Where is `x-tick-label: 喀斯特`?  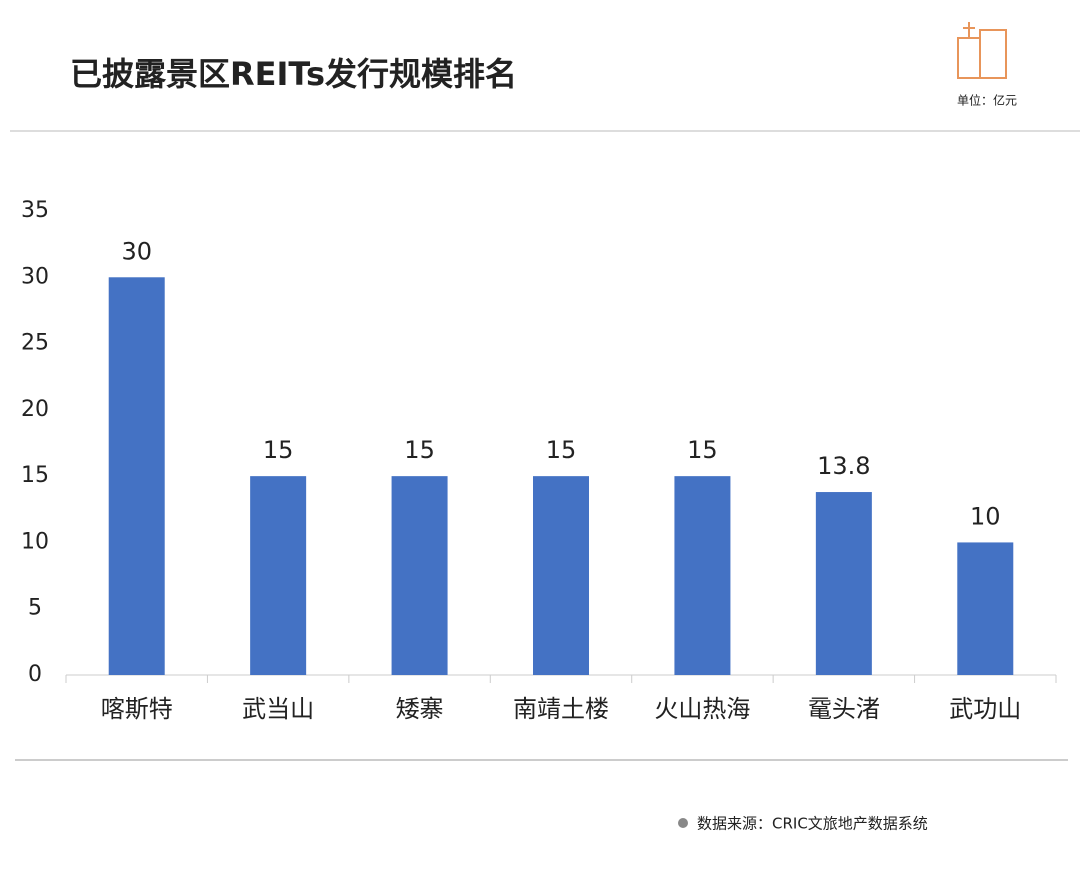 x-tick-label: 喀斯特 is located at coordinates (137, 709).